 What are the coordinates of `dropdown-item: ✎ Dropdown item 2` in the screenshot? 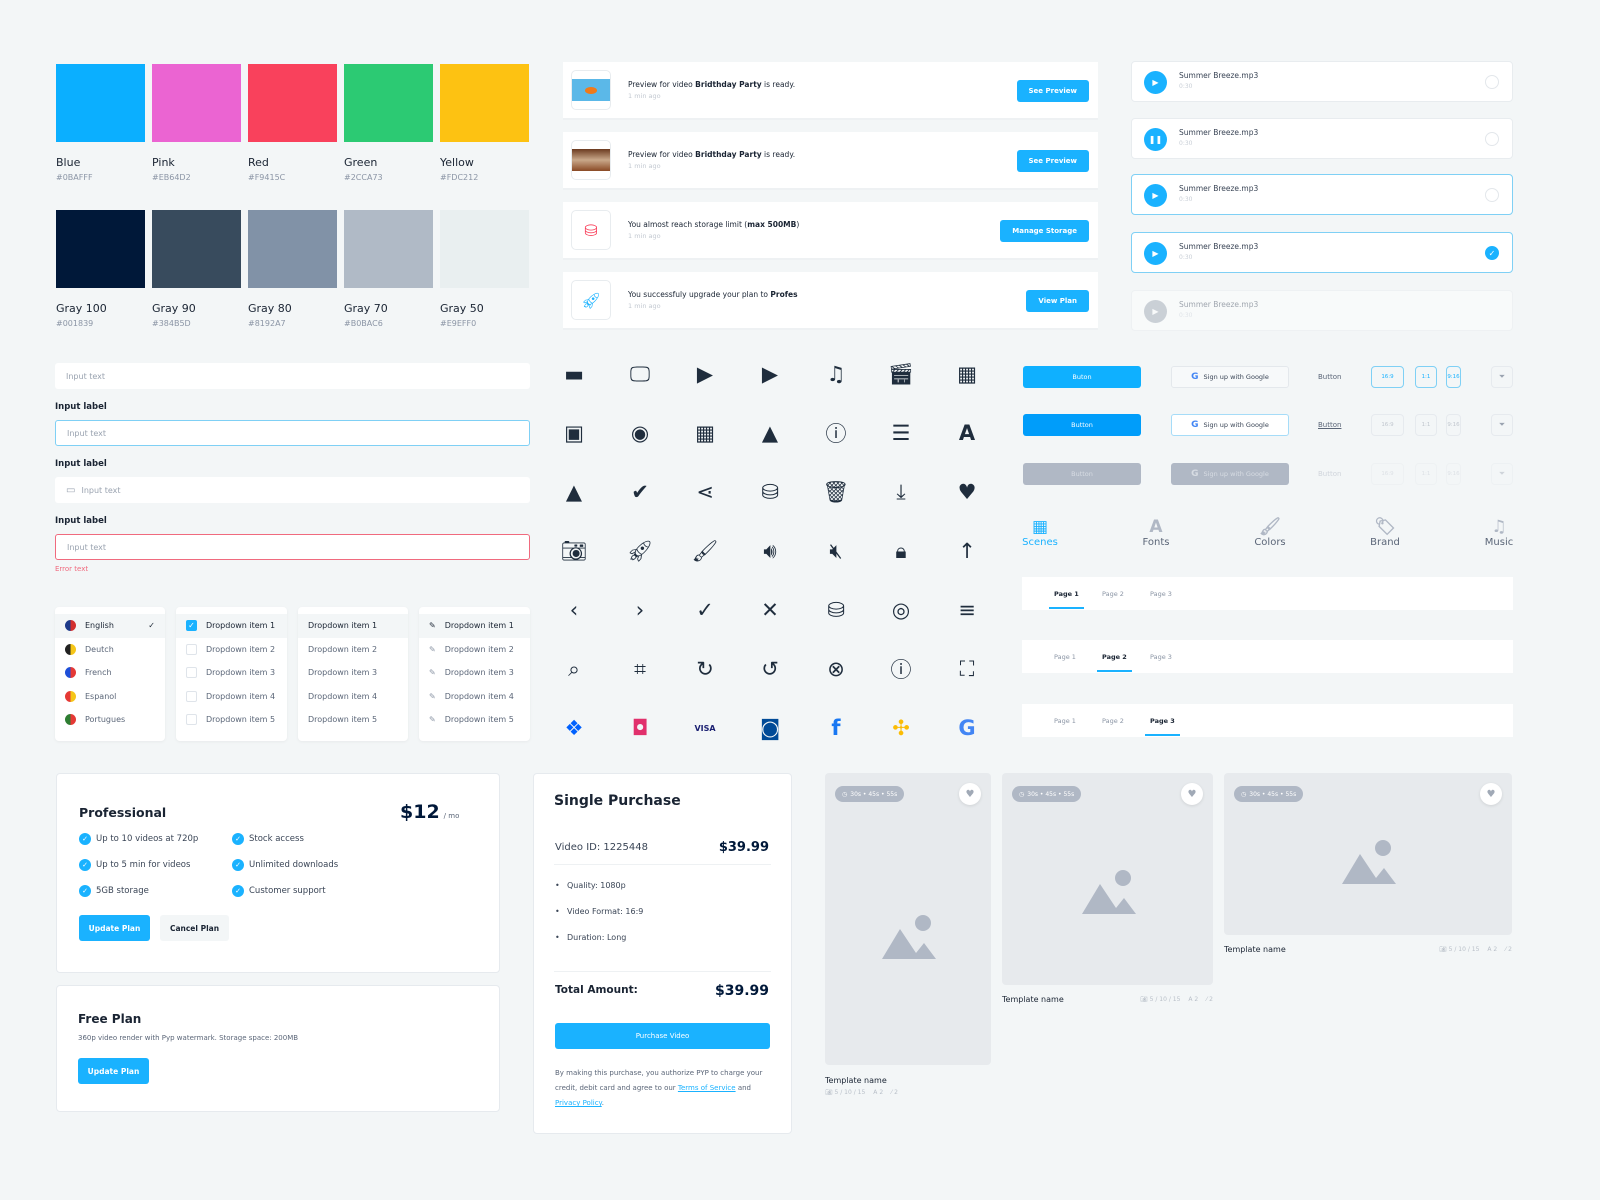 It's located at (474, 650).